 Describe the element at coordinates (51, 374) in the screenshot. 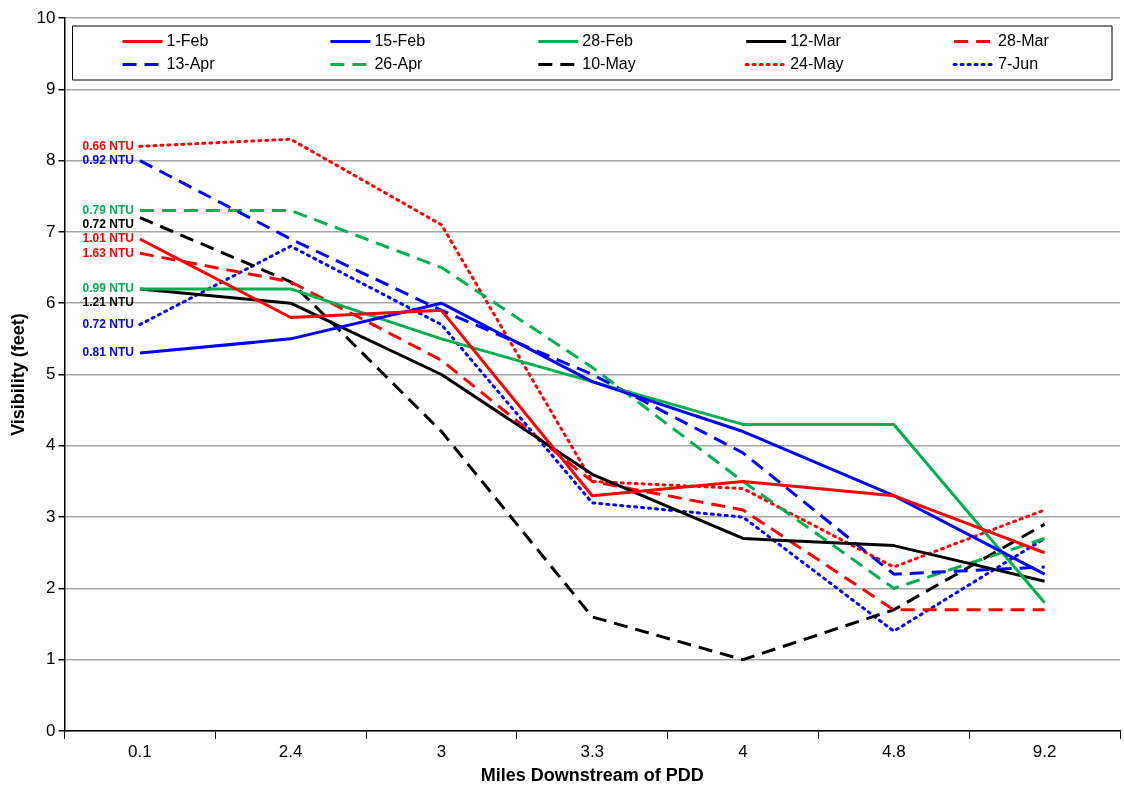

I see `y-tick-label: 5` at that location.